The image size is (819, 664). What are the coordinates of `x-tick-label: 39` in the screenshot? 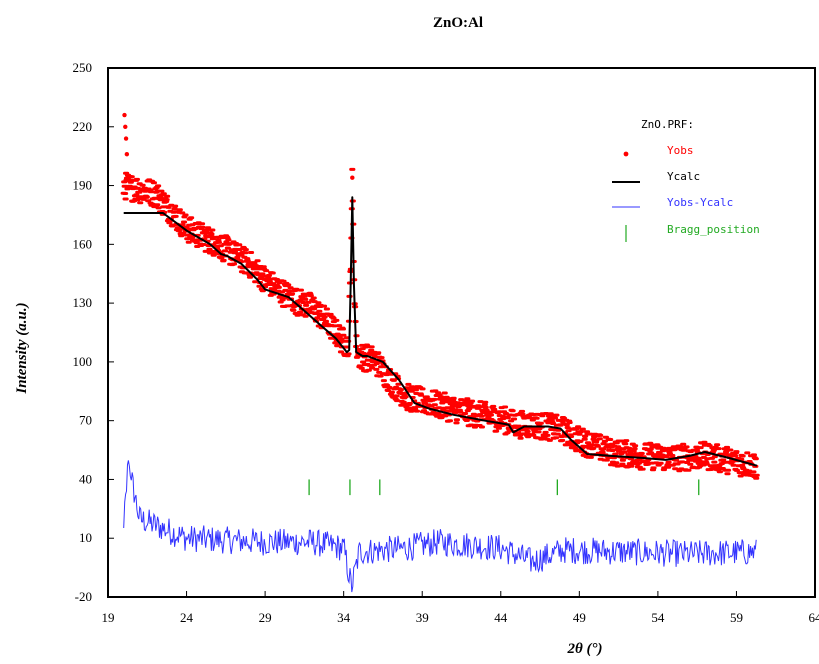 It's located at (422, 617).